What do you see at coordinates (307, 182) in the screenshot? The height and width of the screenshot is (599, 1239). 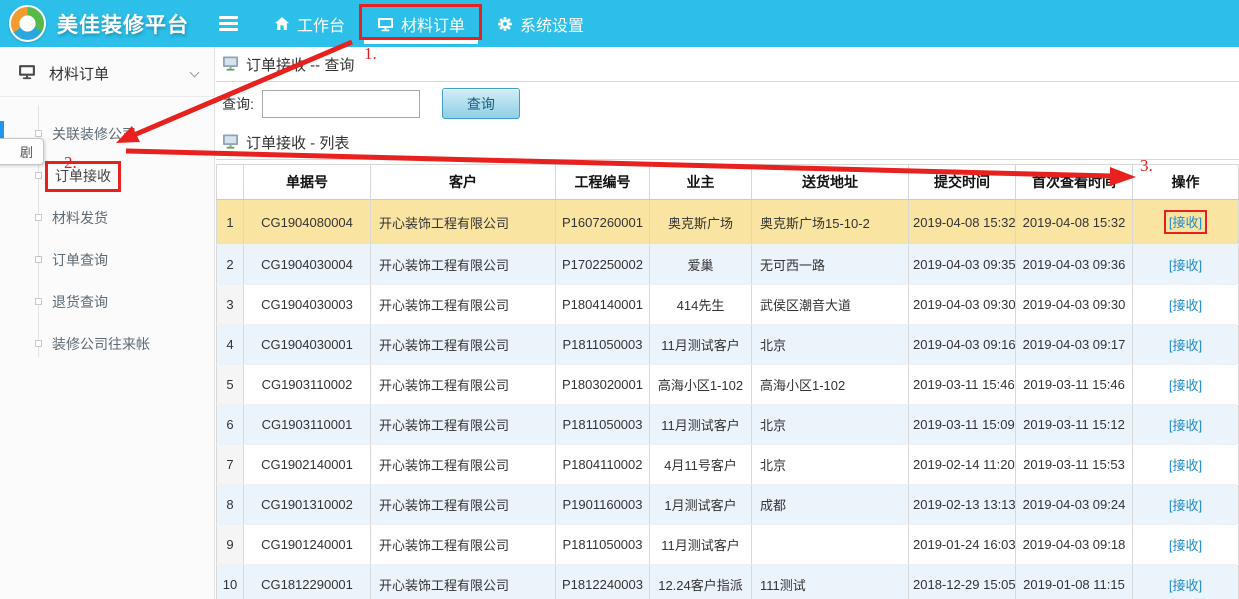 I see `column-header: 单据号` at bounding box center [307, 182].